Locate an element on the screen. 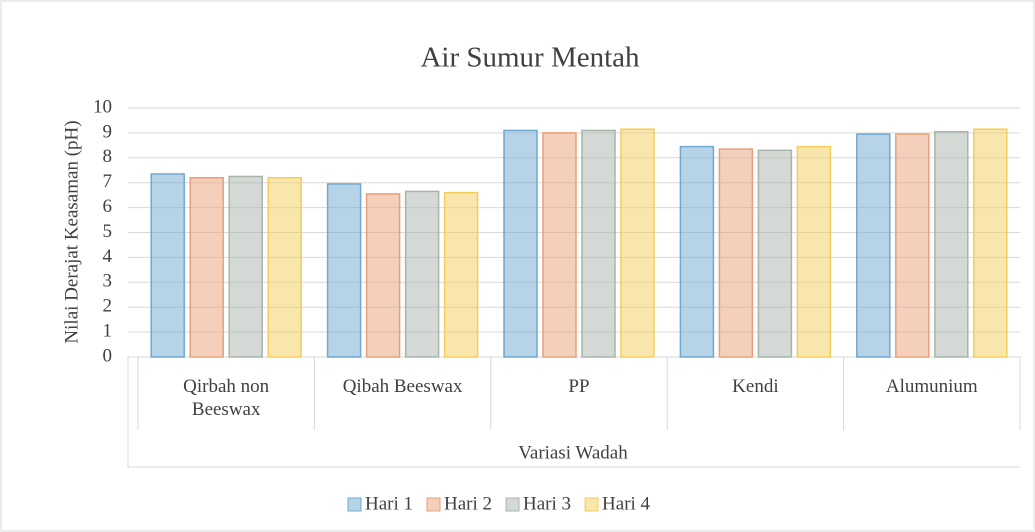 This screenshot has width=1035, height=532. y-tick-label: 1 is located at coordinates (108, 330).